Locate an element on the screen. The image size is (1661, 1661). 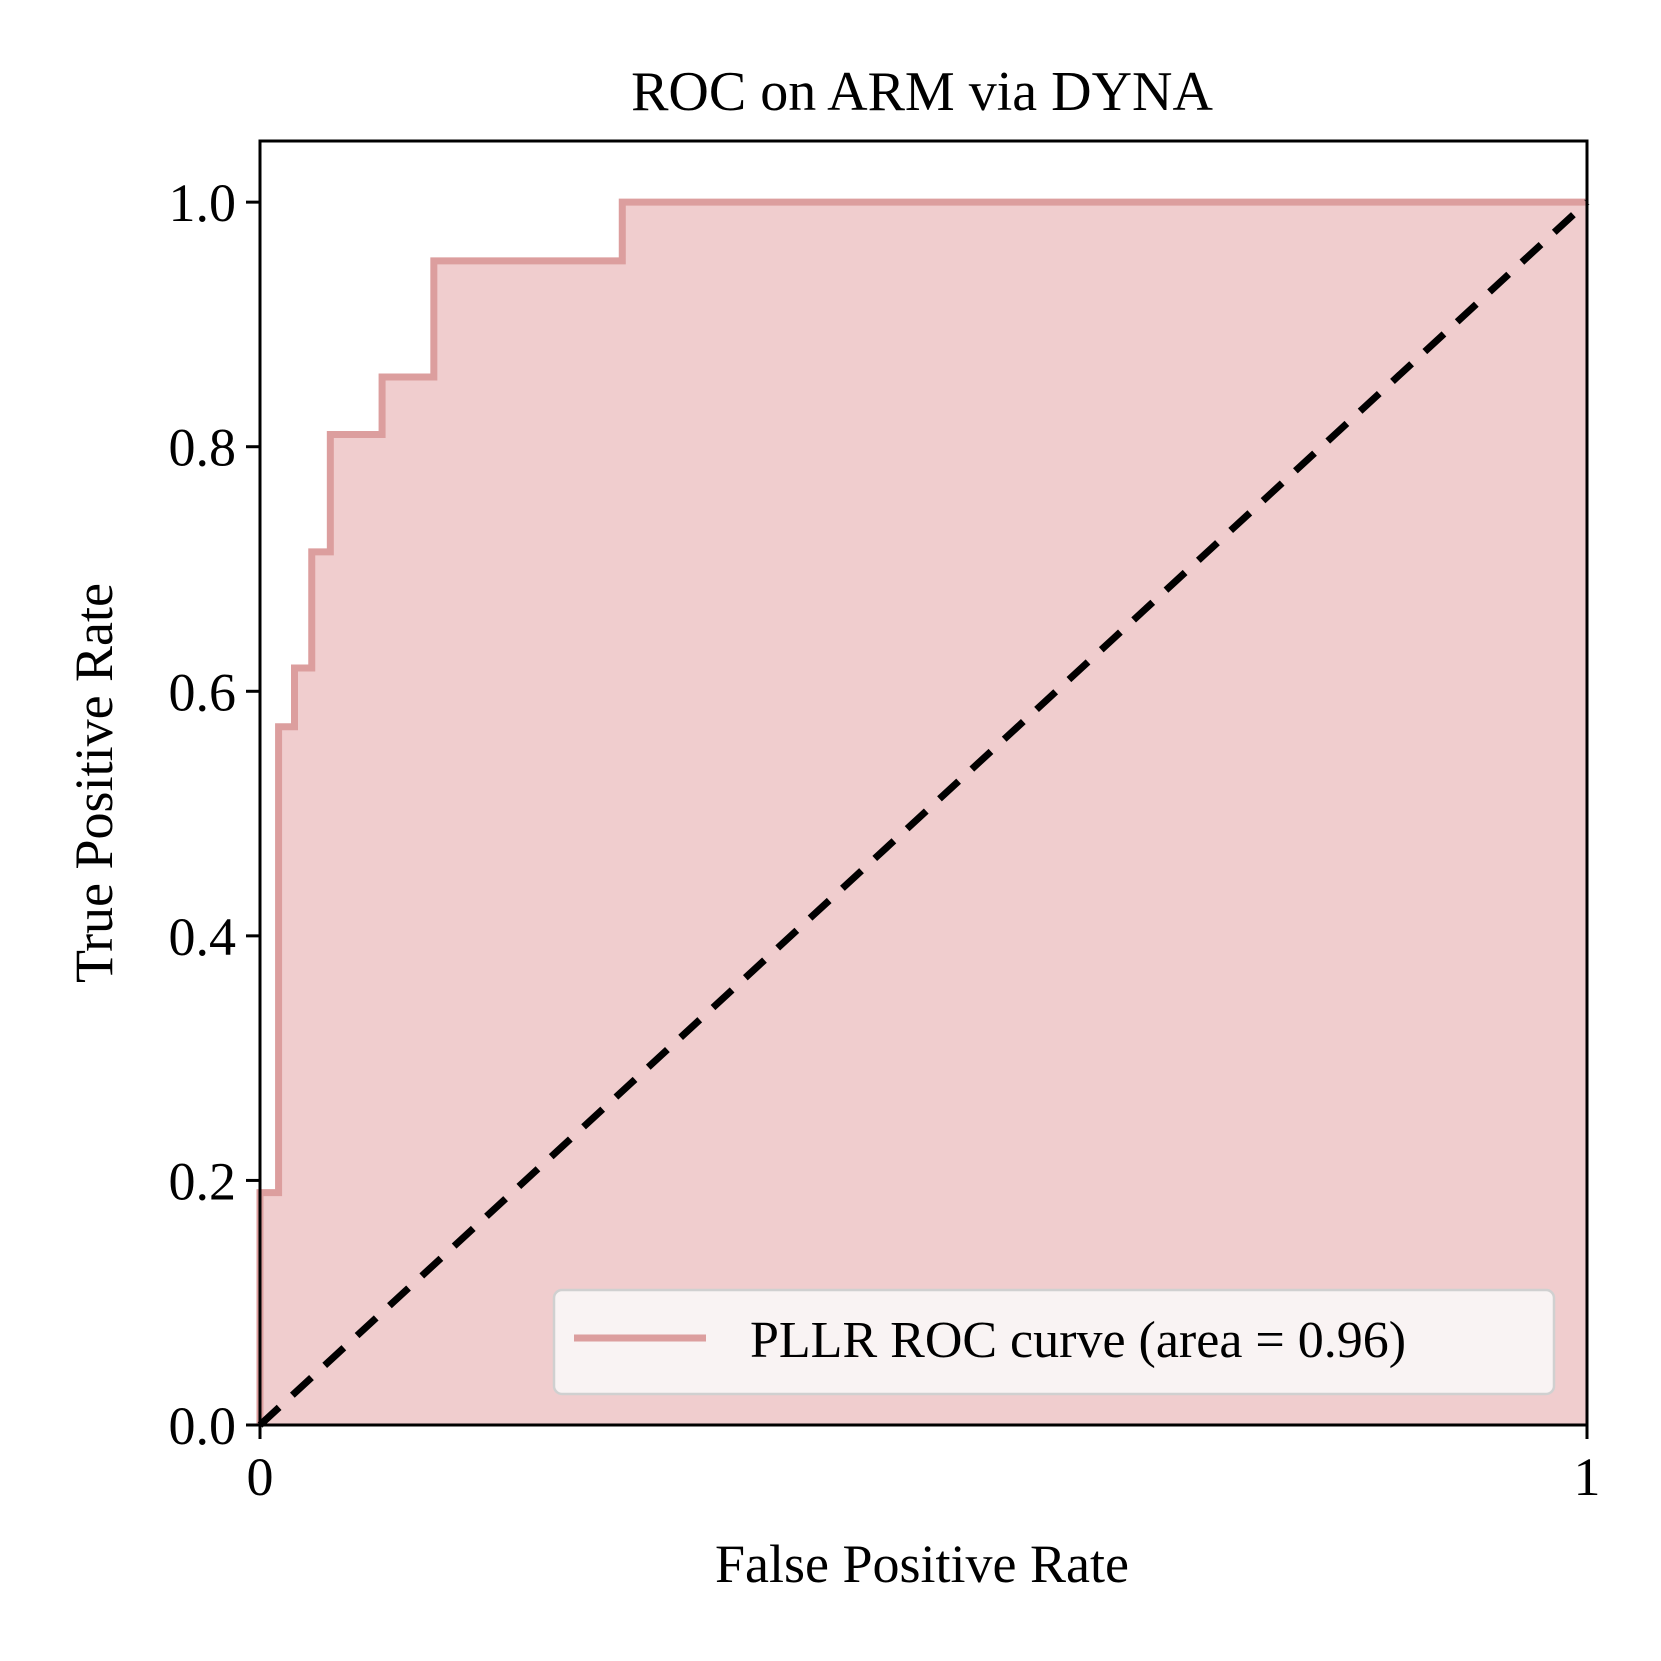
y-tick-label: 0.0 is located at coordinates (203, 1426).